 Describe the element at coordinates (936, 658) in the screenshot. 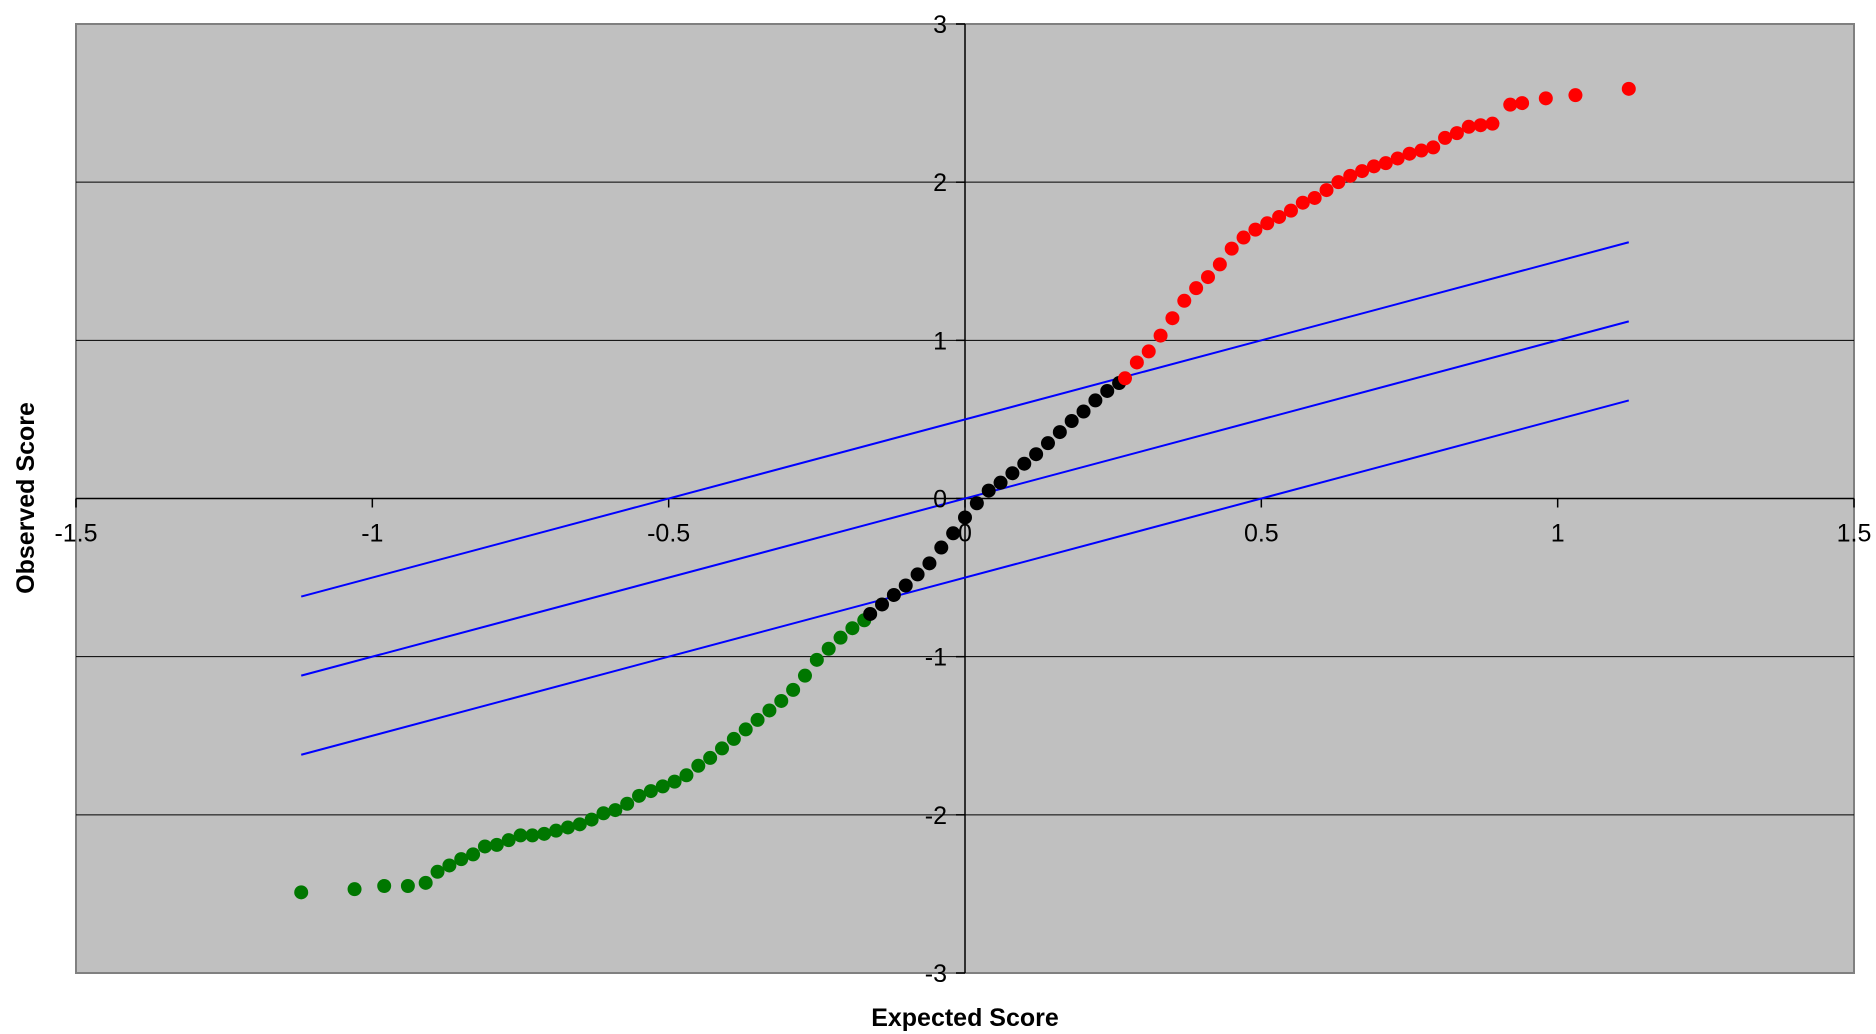

I see `y-tick-label-4: -1` at that location.